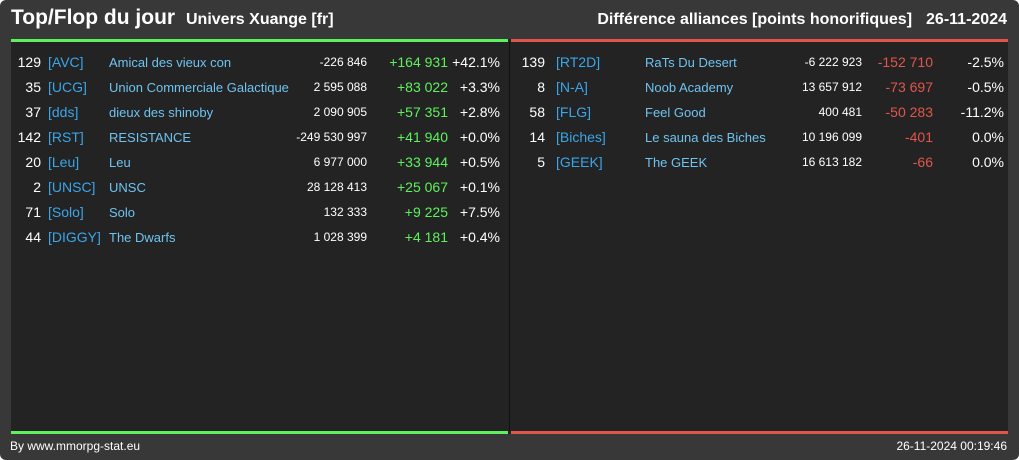  Describe the element at coordinates (691, 62) in the screenshot. I see `alliance-name: RaTs Du Desert` at that location.